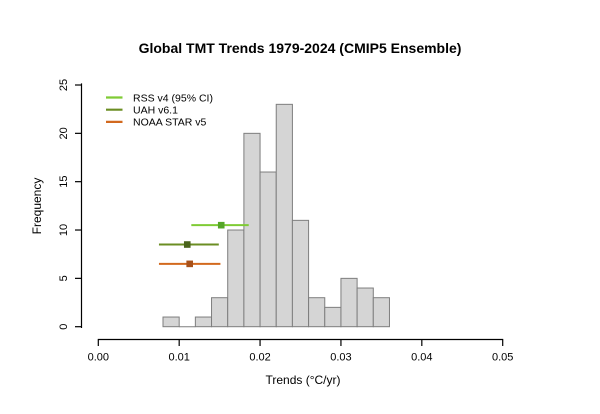 The height and width of the screenshot is (414, 600). I want to click on center-marker-noaa-star-v5, so click(189, 264).